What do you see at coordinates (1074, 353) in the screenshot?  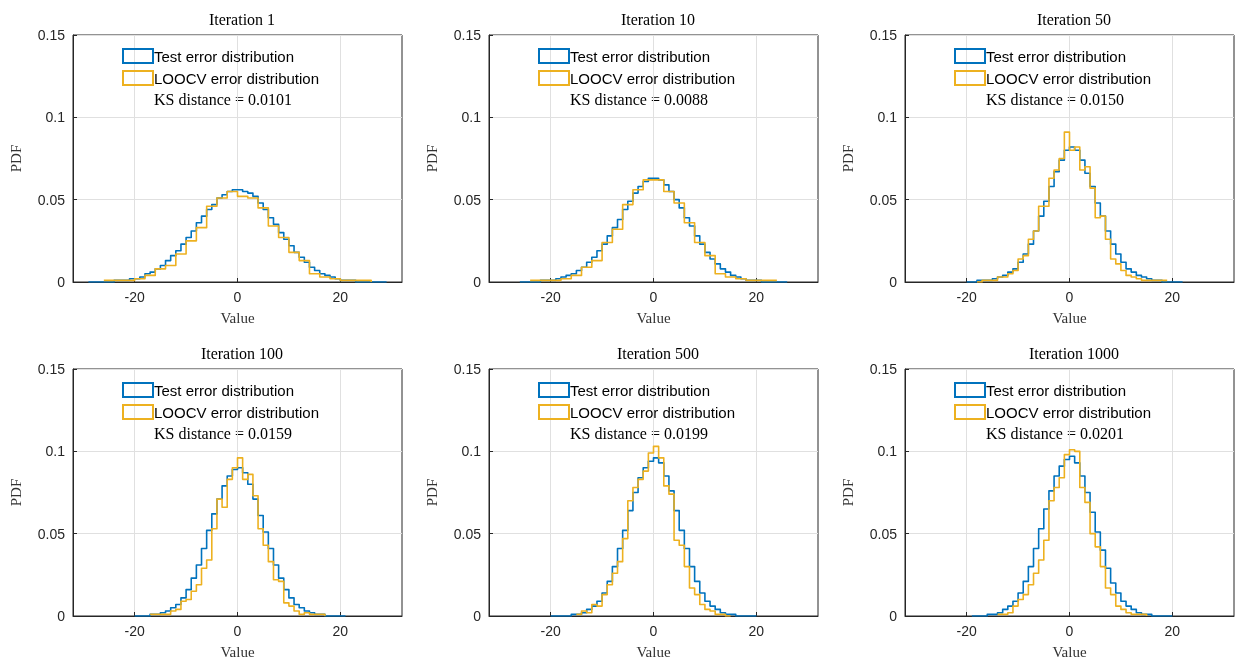 I see `chart-title: Iteration 1000` at bounding box center [1074, 353].